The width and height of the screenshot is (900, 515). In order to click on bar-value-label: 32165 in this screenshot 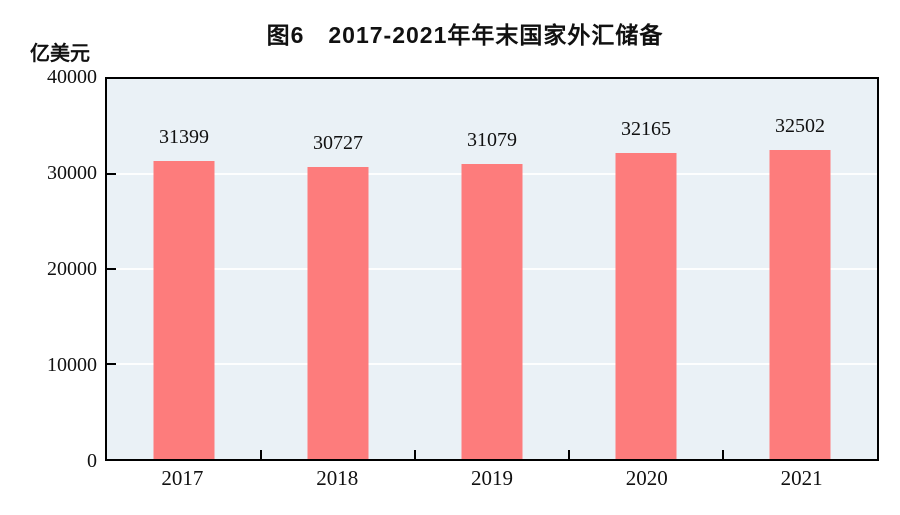, I will do `click(646, 129)`.